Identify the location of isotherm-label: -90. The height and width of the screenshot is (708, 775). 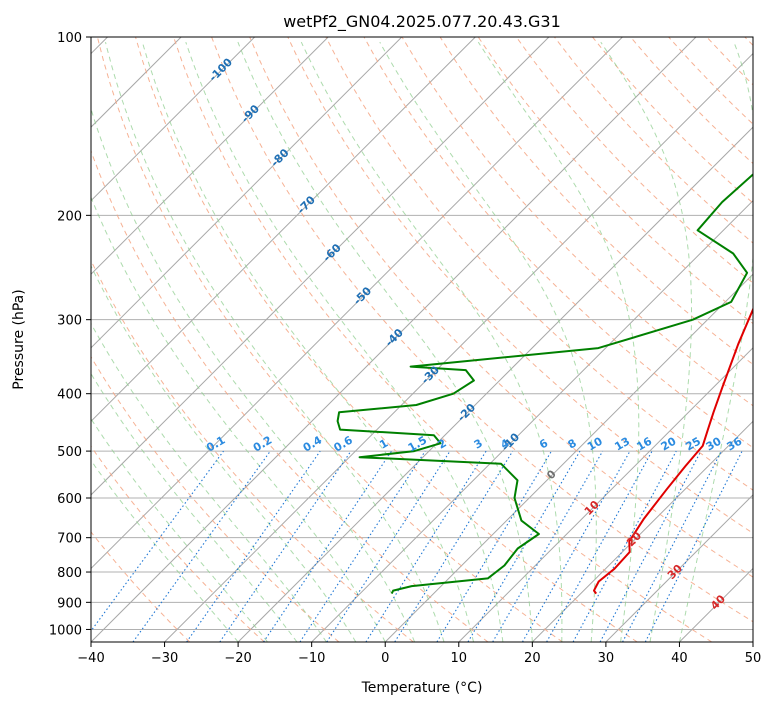
(250, 113).